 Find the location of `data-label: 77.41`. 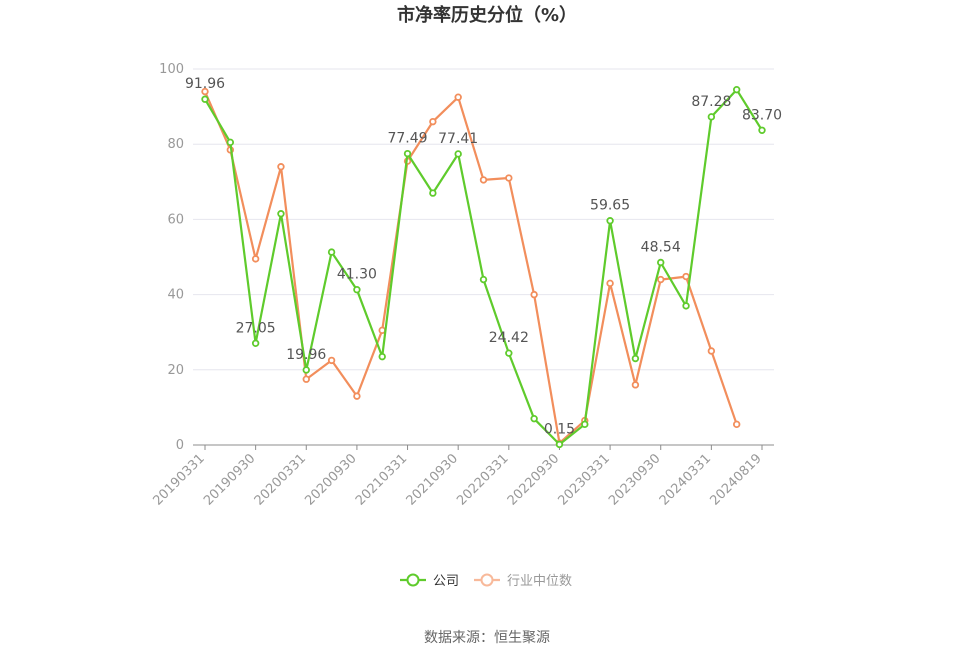

data-label: 77.41 is located at coordinates (458, 139).